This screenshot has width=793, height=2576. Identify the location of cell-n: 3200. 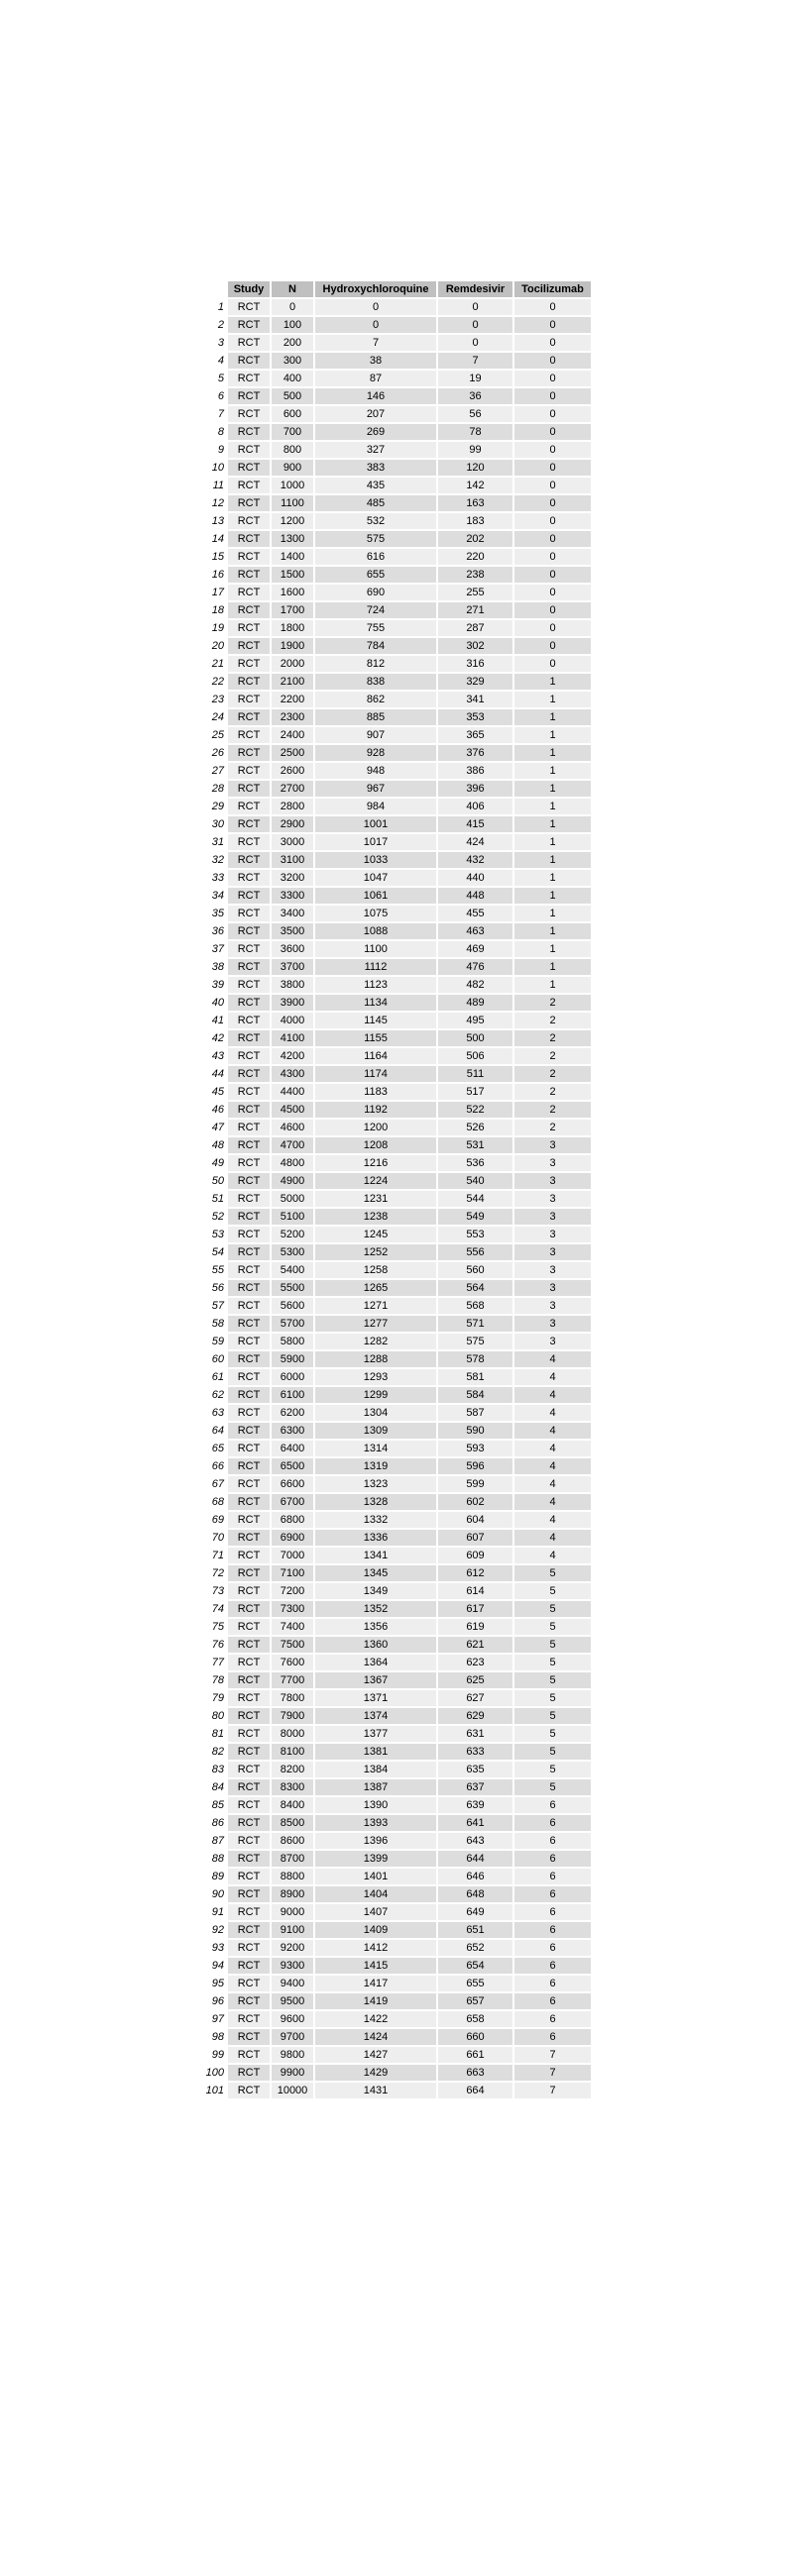
(292, 878).